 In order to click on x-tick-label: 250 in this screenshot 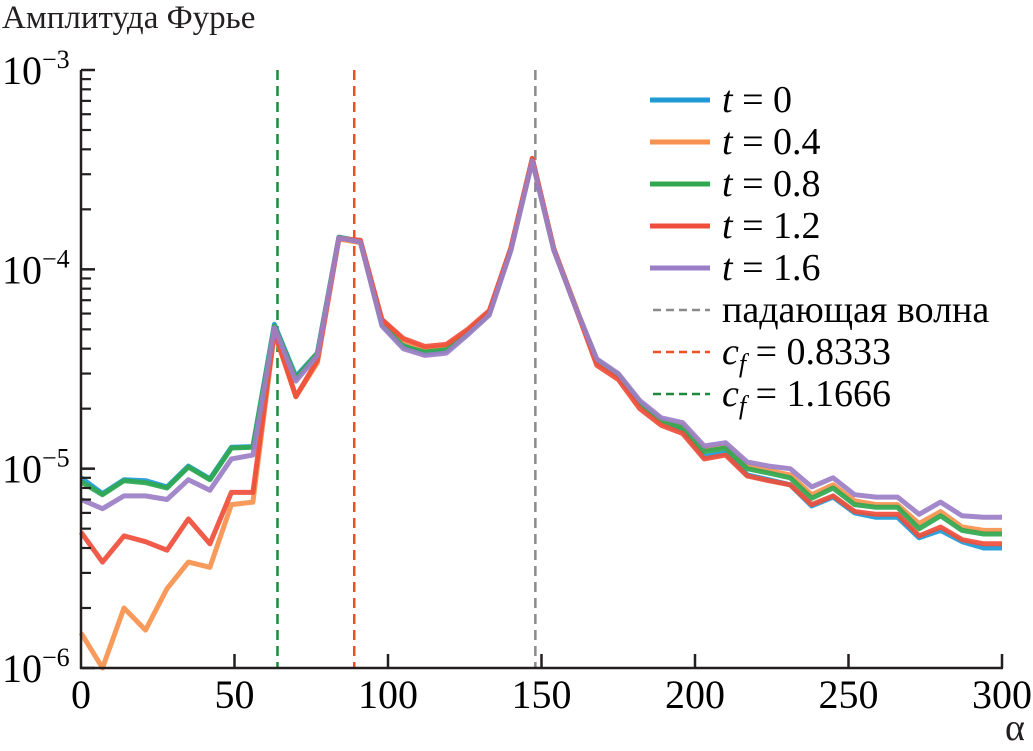, I will do `click(849, 694)`.